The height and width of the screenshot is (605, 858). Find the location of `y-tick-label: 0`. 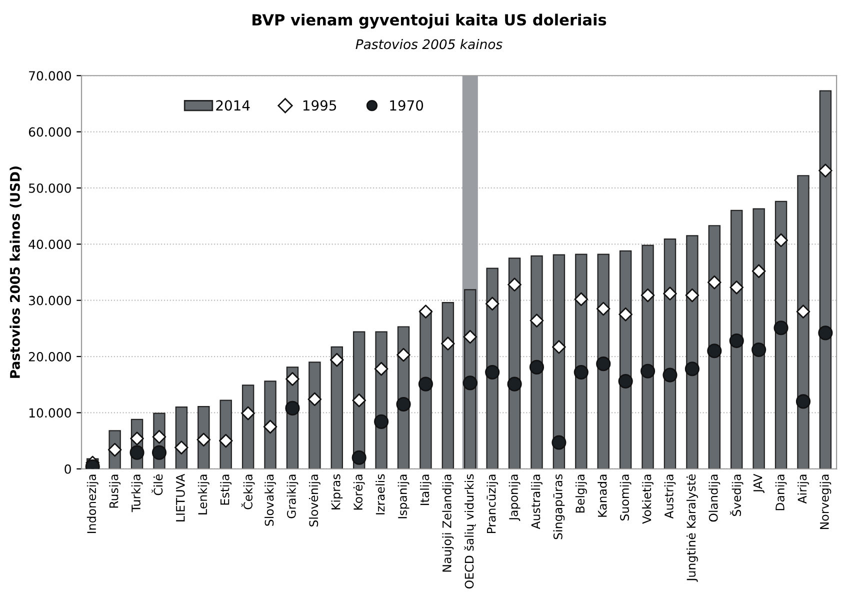

y-tick-label: 0 is located at coordinates (67, 469).